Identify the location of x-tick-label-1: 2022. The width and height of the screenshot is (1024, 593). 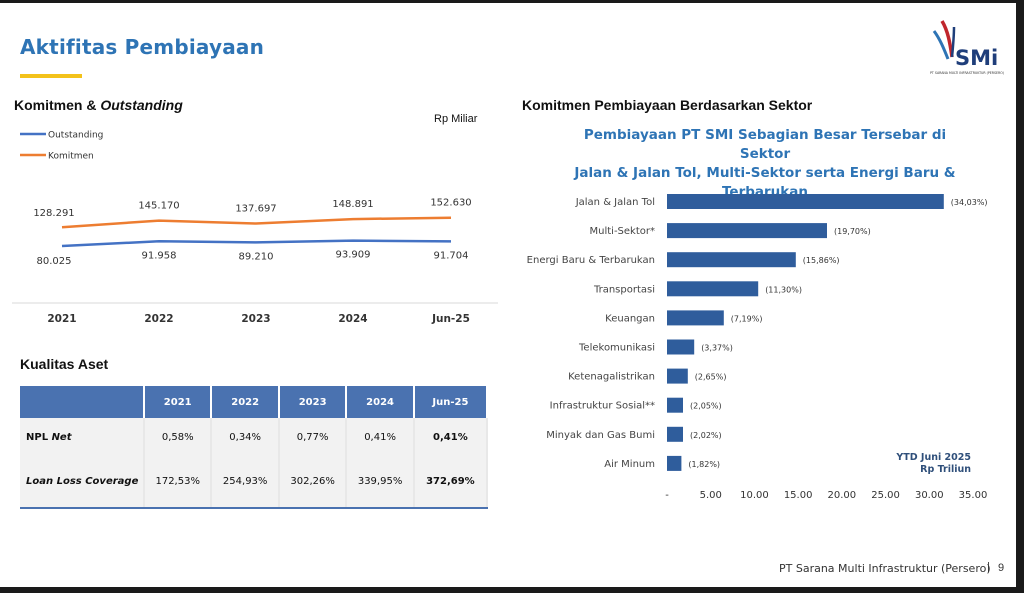
(158, 319).